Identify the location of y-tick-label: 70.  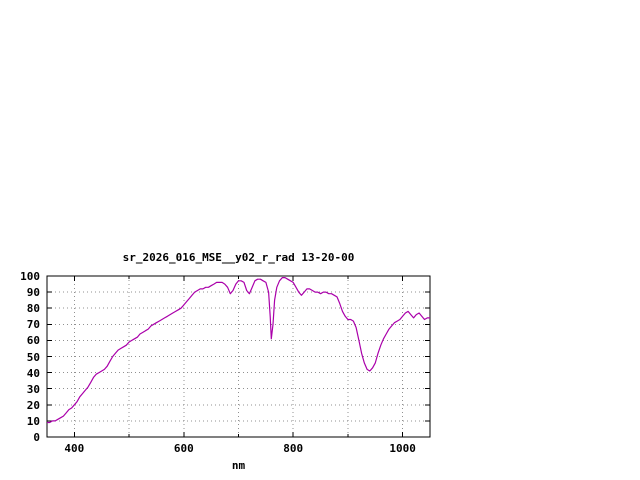
(33, 325).